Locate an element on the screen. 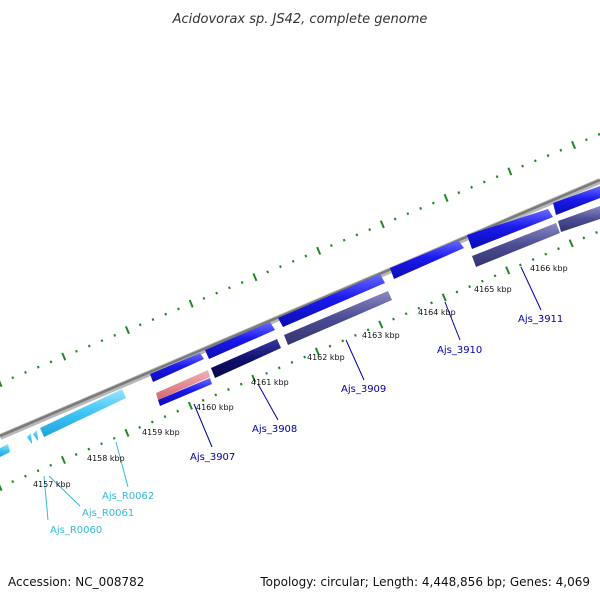 The height and width of the screenshot is (600, 600). cds-ajs-3907-rev is located at coordinates (185, 392).